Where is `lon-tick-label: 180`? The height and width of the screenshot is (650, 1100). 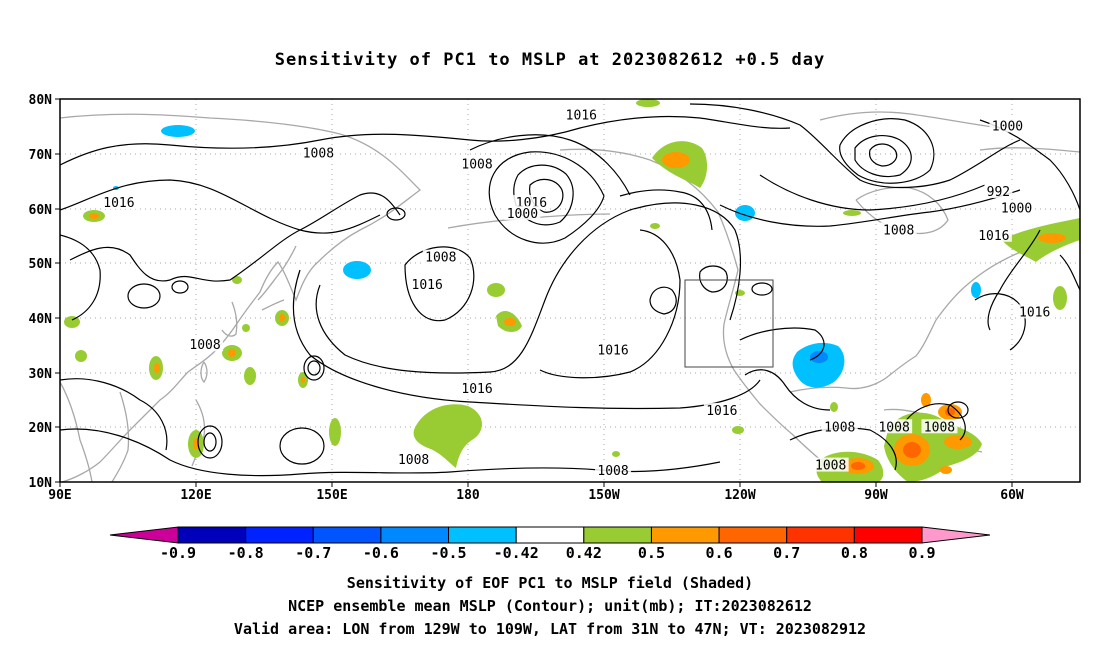
lon-tick-label: 180 is located at coordinates (468, 495).